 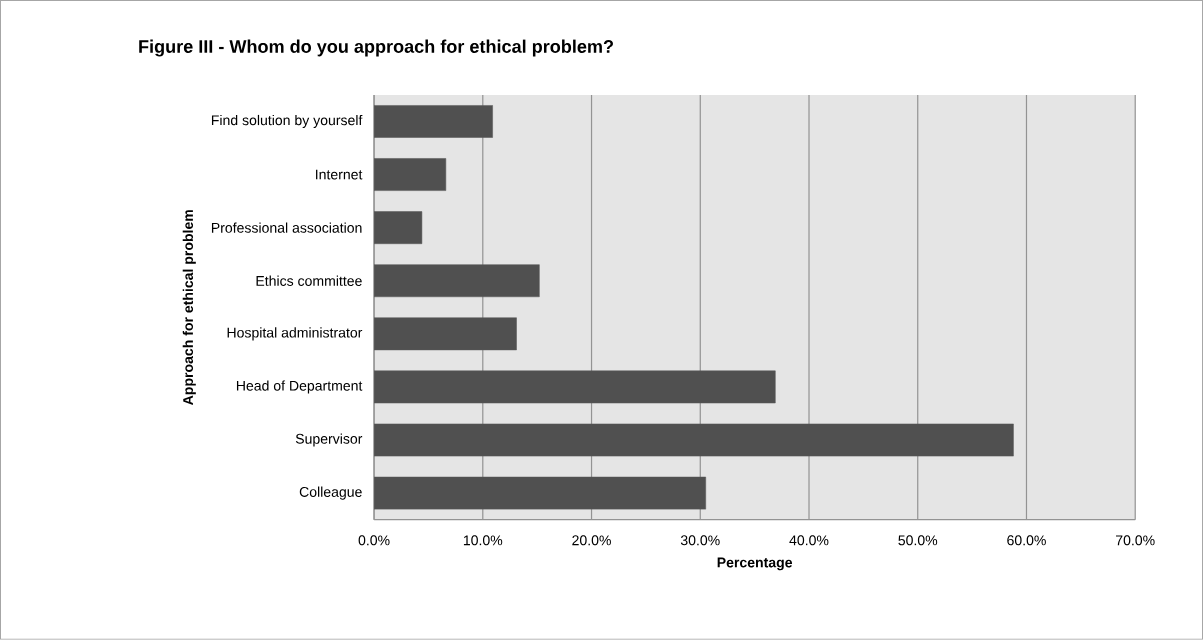 I want to click on y-axis-title: Approach for ethical problem, so click(x=189, y=308).